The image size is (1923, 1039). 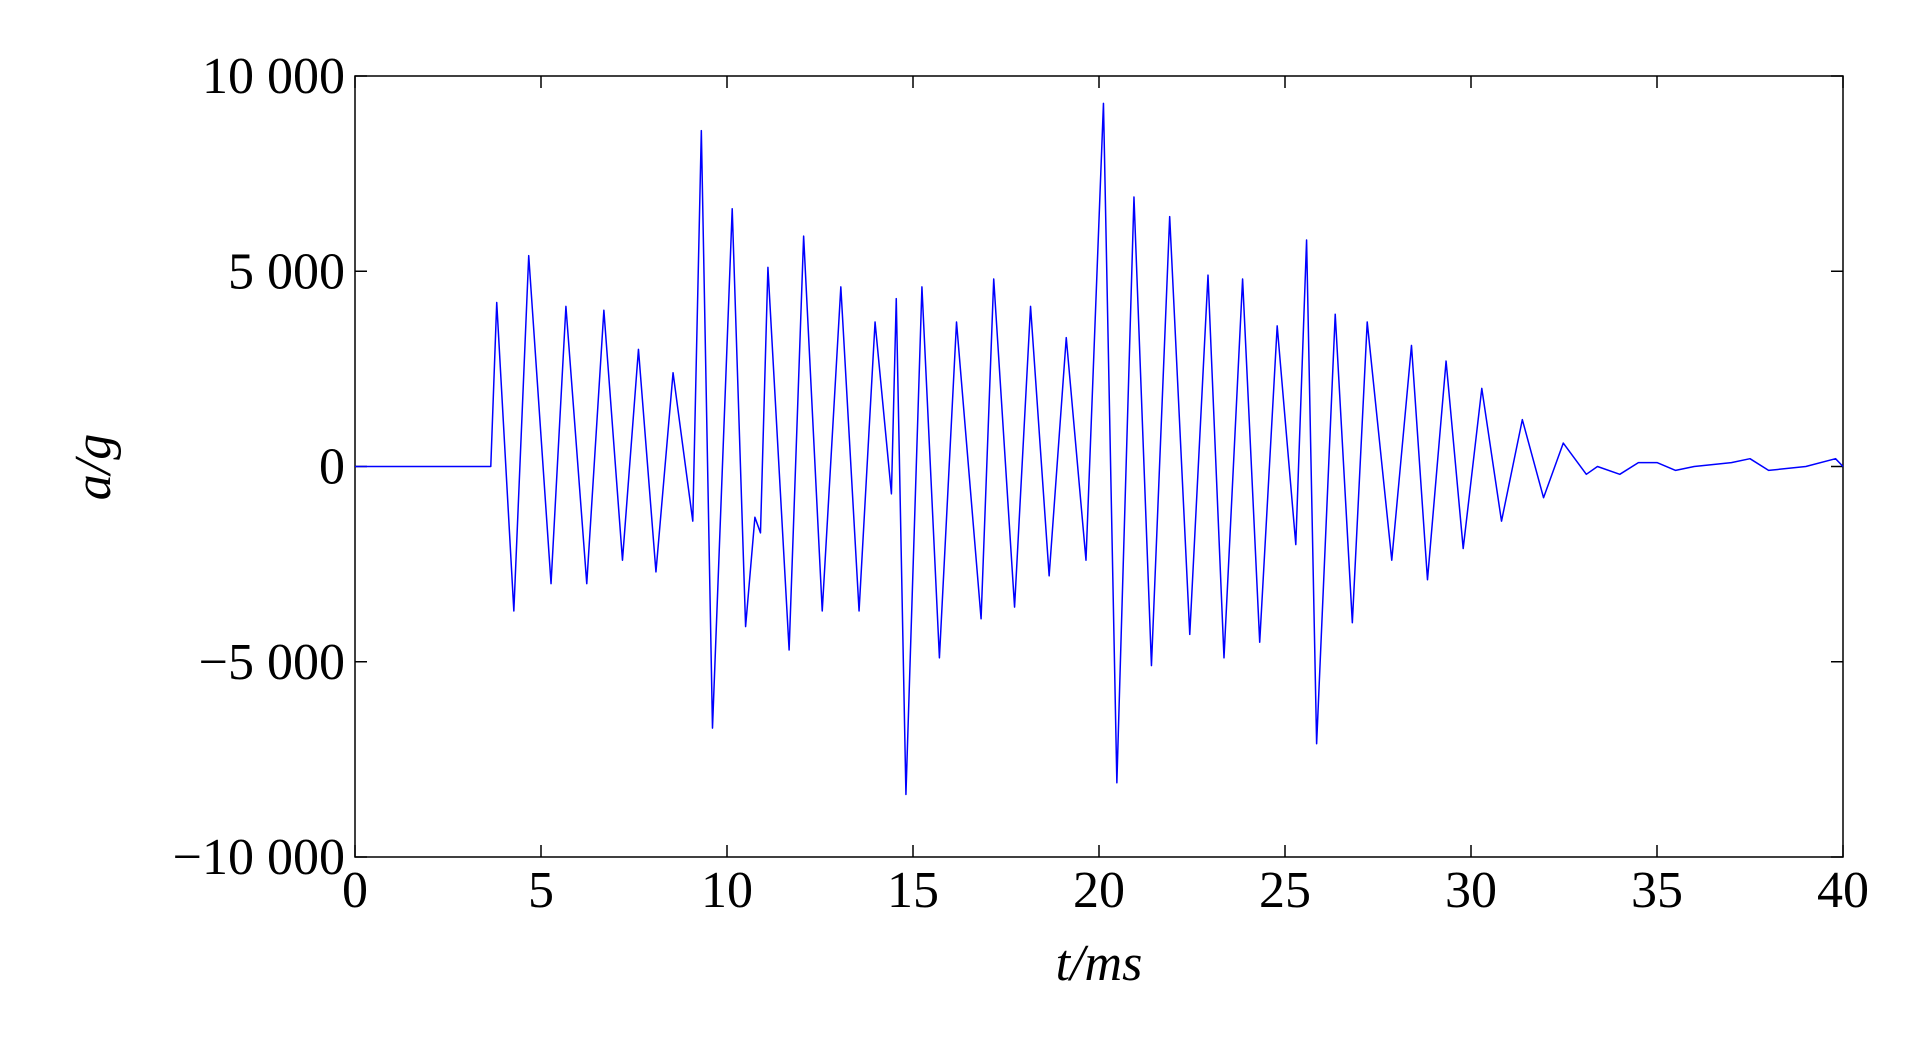 What do you see at coordinates (1099, 963) in the screenshot?
I see `x-axis-label: t/ms` at bounding box center [1099, 963].